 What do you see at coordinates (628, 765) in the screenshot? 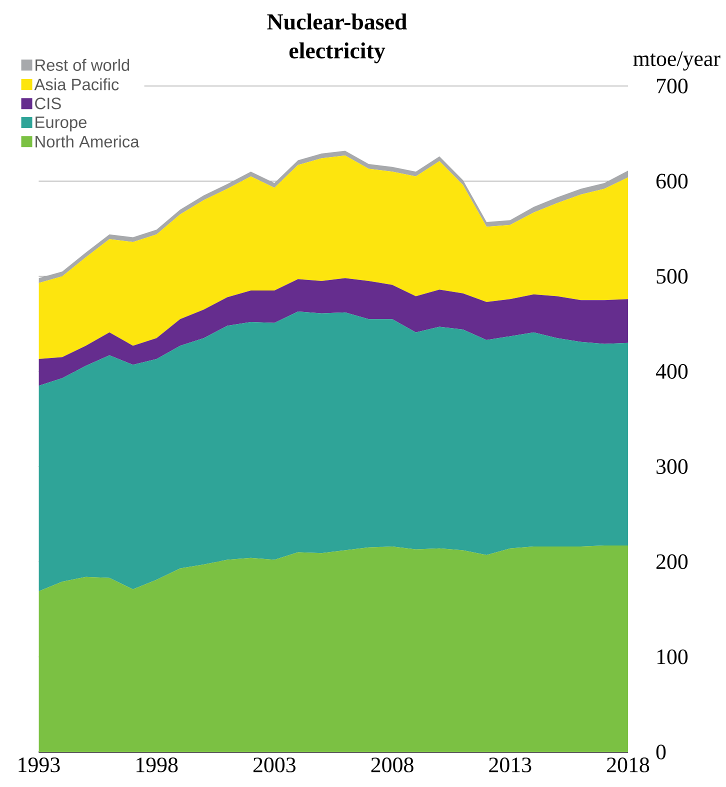
I see `x-tick-label: 2018` at bounding box center [628, 765].